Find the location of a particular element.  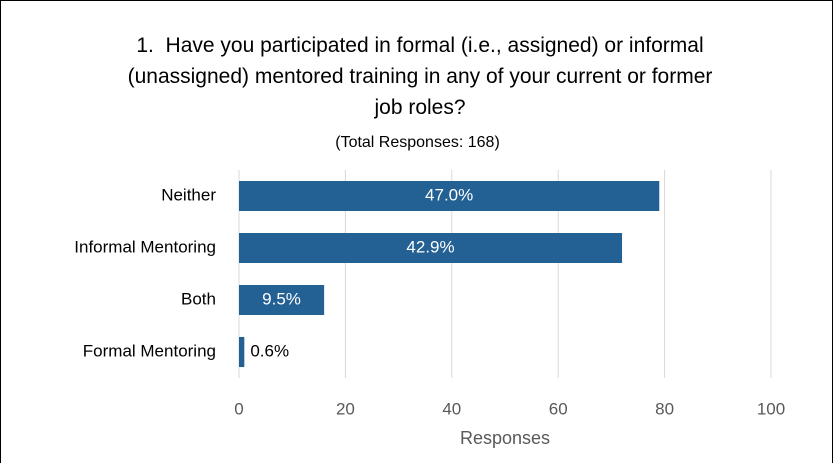

x-axis-label: Responses is located at coordinates (505, 438).